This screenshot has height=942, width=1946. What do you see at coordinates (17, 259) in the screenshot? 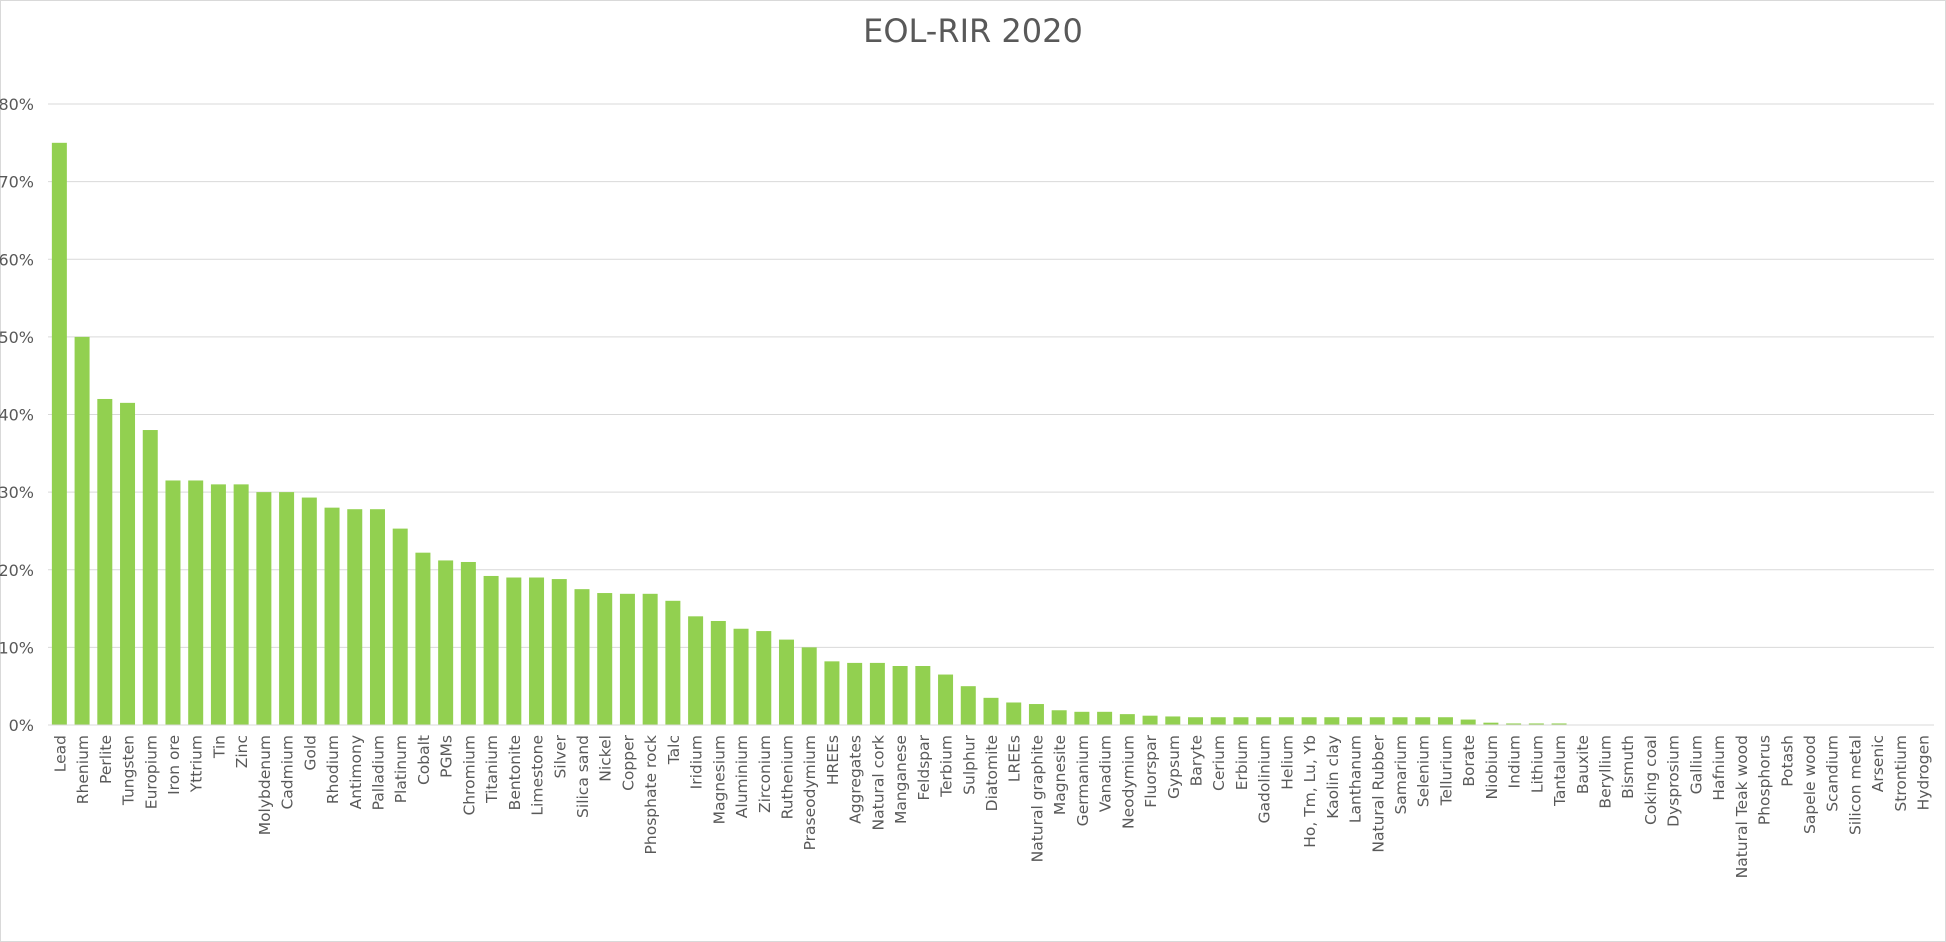
I see `y-tick-label: 60%` at bounding box center [17, 259].